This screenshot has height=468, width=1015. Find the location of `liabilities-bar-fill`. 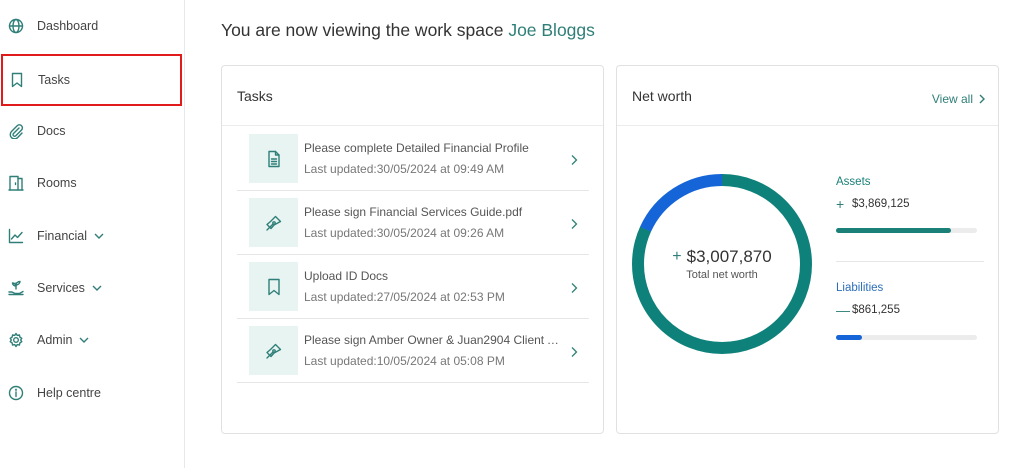

liabilities-bar-fill is located at coordinates (849, 337).